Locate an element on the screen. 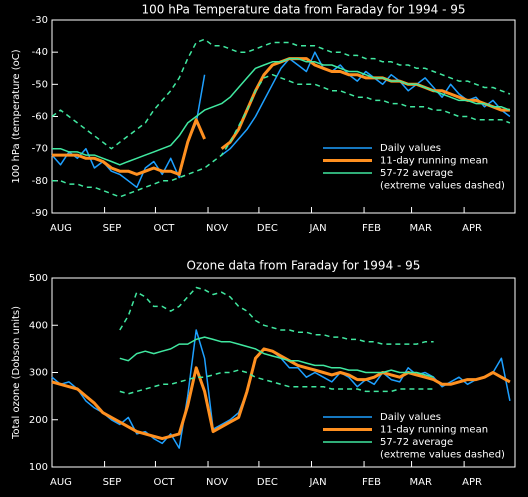 The width and height of the screenshot is (528, 497). y-tick-label: -40 is located at coordinates (40, 52).